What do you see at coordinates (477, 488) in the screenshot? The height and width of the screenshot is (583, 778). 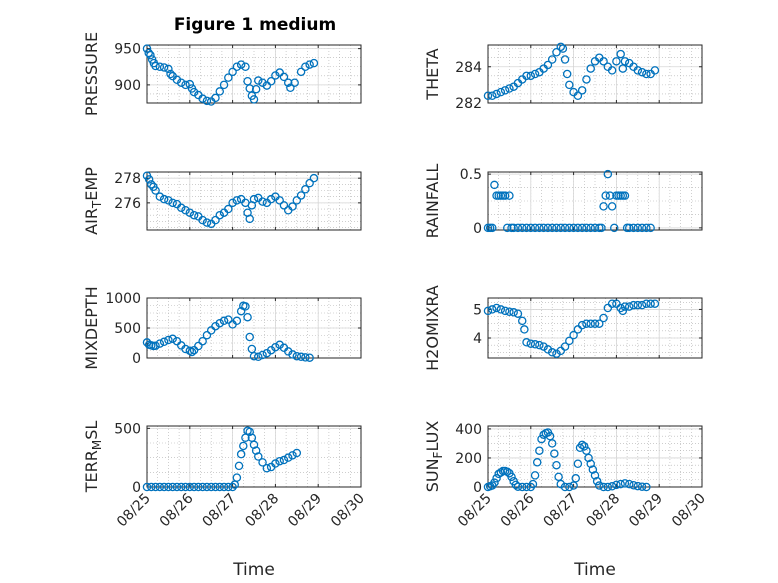 I see `y-tick-label: 0` at bounding box center [477, 488].